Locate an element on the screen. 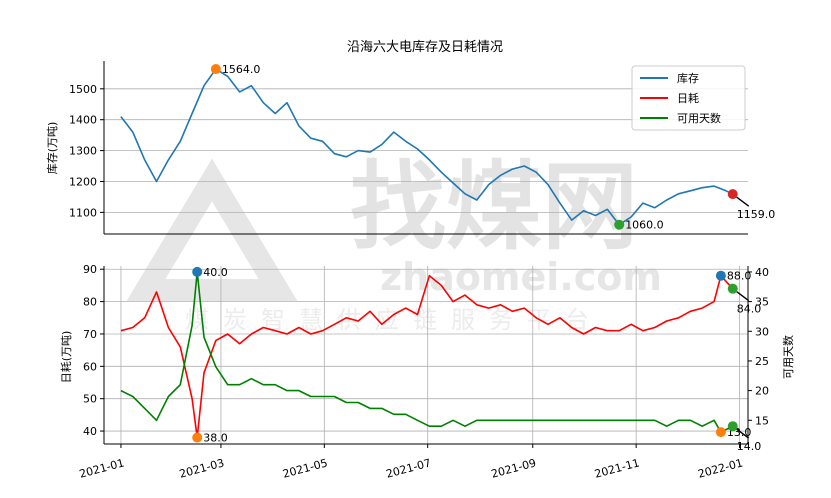 This screenshot has height=498, width=831. legend: 库存 日耗 可用天数 is located at coordinates (688, 98).